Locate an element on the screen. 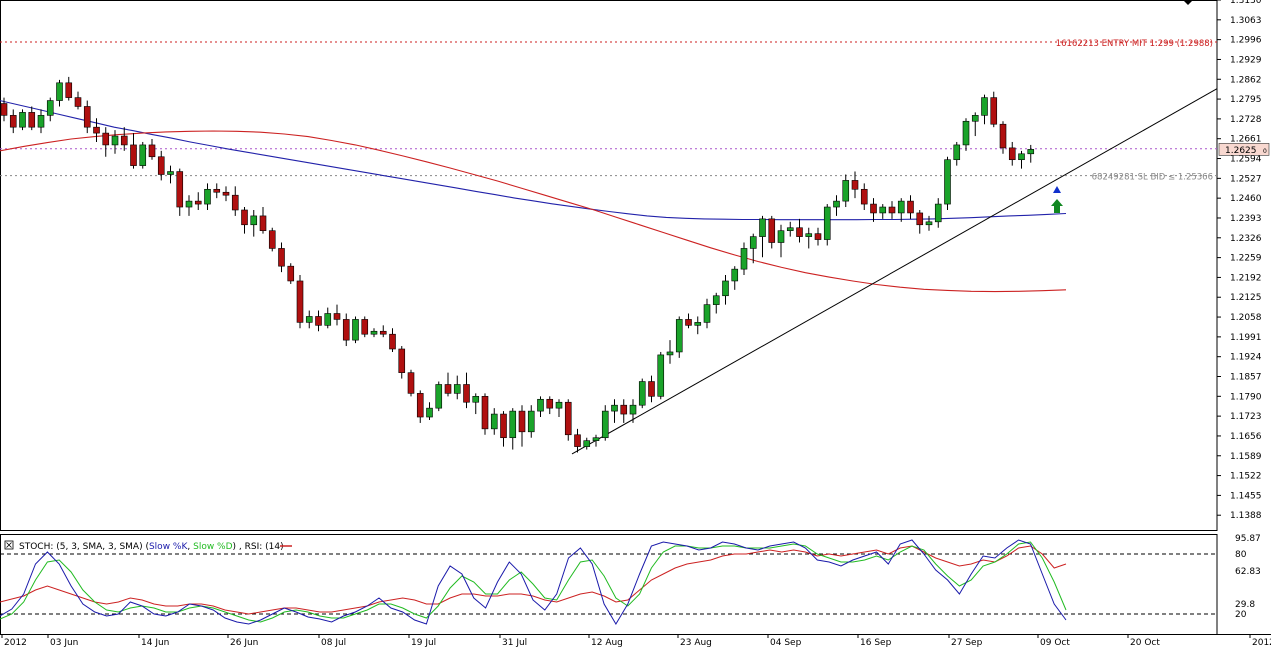 Image resolution: width=1271 pixels, height=651 pixels. legend-prefix: STOCH: (5, 3, SMA, 3, SMA) ( is located at coordinates (84, 547).